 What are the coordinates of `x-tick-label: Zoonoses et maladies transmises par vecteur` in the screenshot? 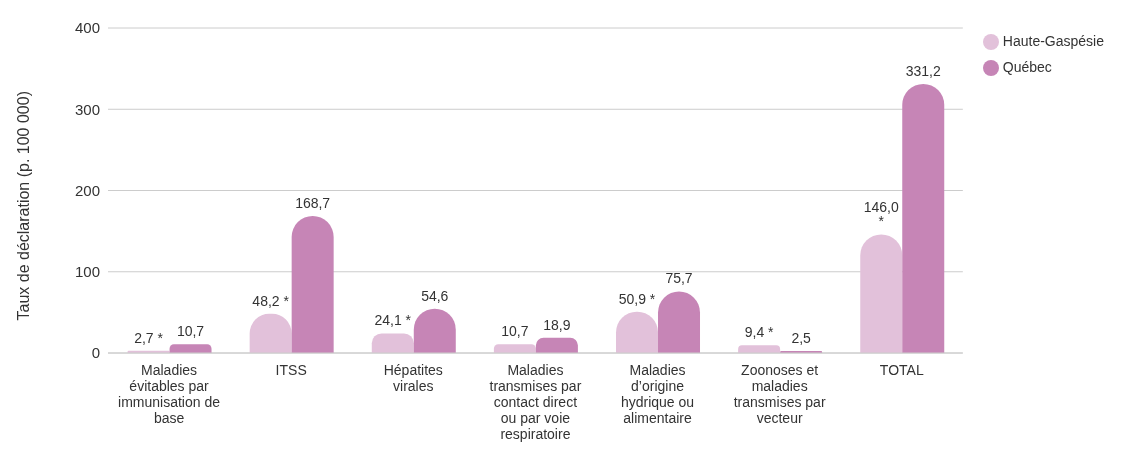 It's located at (779, 394).